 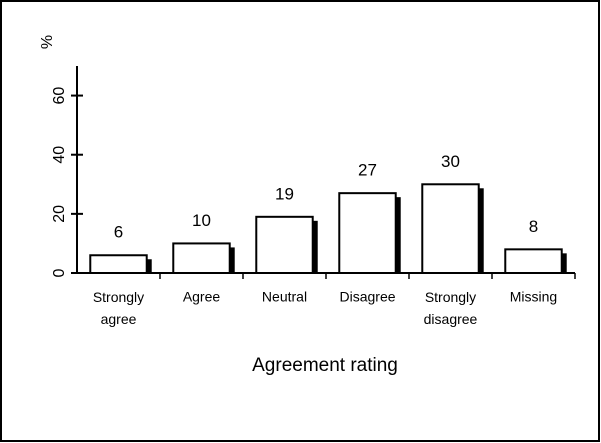 I want to click on y-axis-label: %, so click(x=47, y=42).